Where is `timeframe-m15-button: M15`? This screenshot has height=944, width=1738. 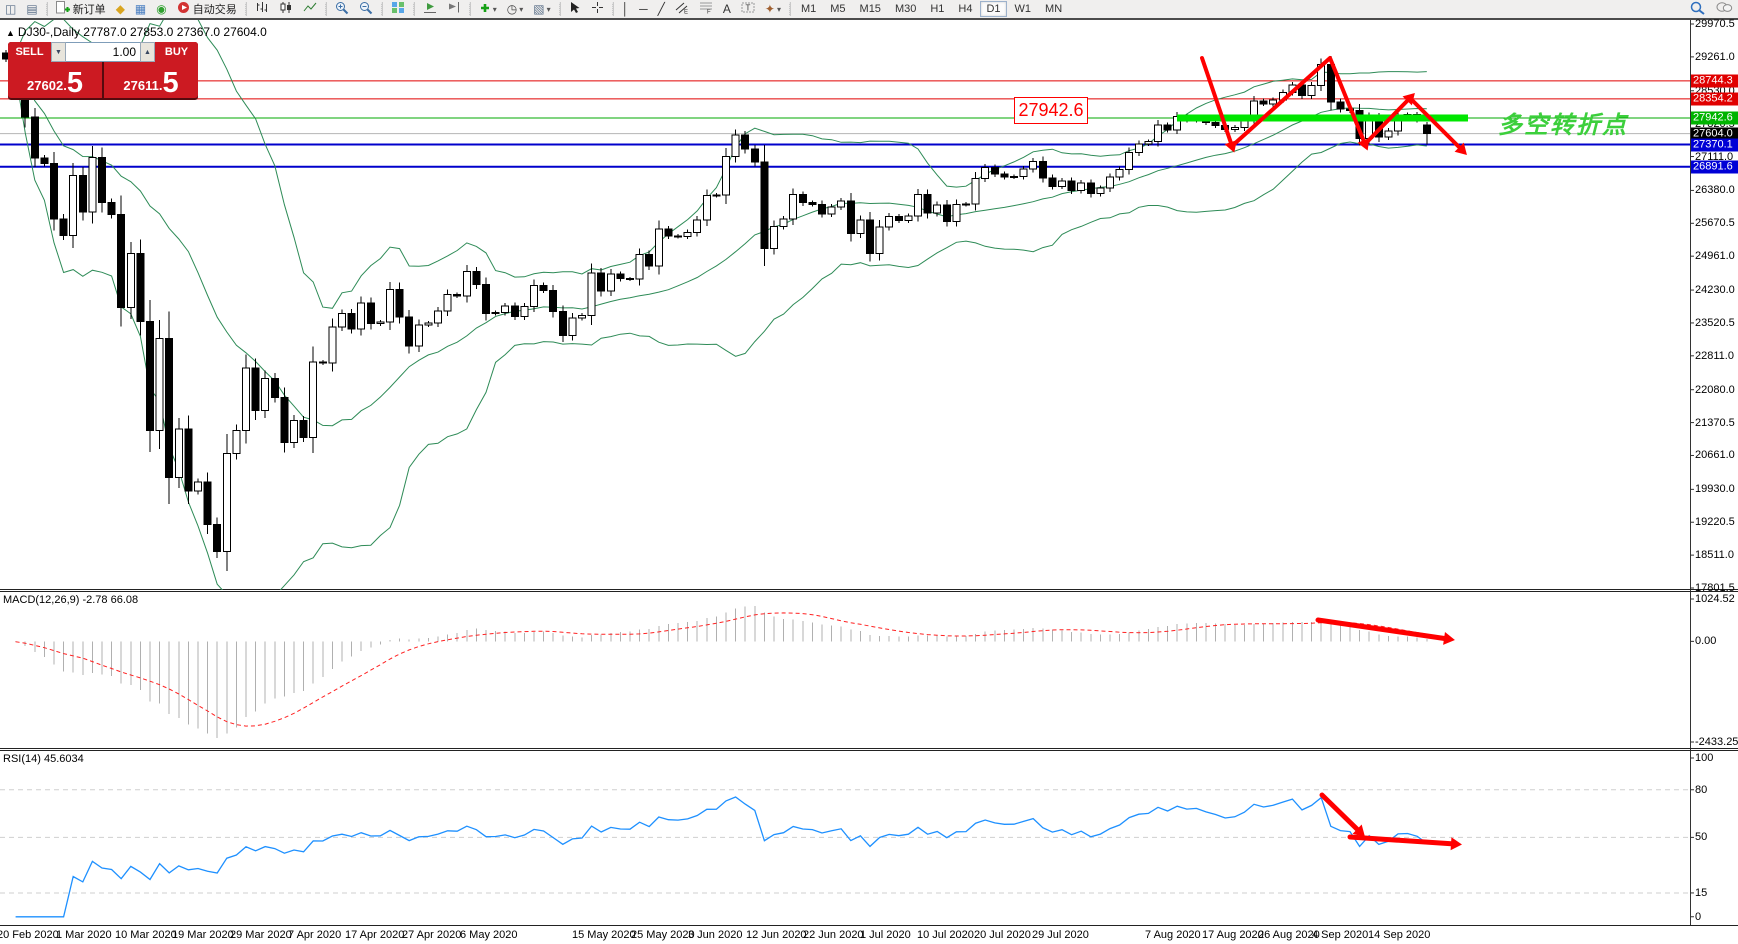
timeframe-m15-button: M15 is located at coordinates (870, 9).